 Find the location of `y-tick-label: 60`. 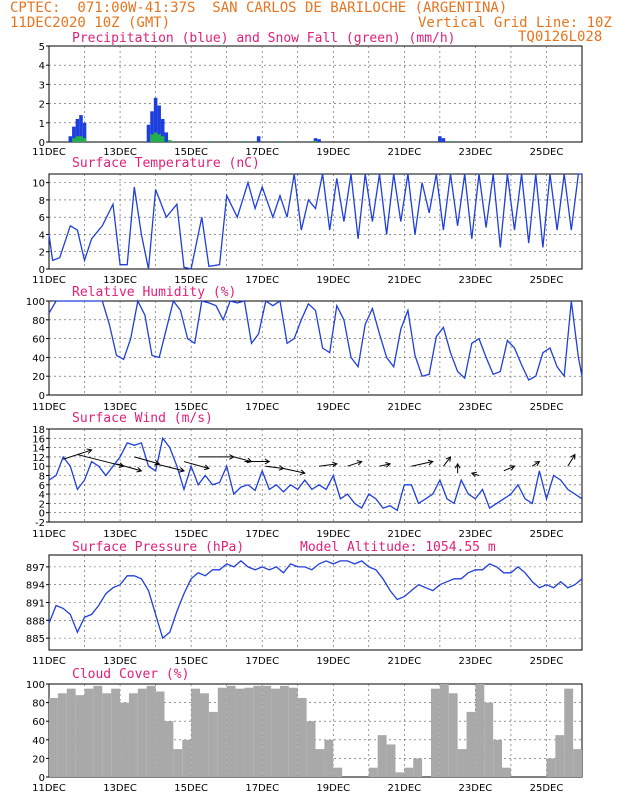

y-tick-label: 60 is located at coordinates (38, 340).